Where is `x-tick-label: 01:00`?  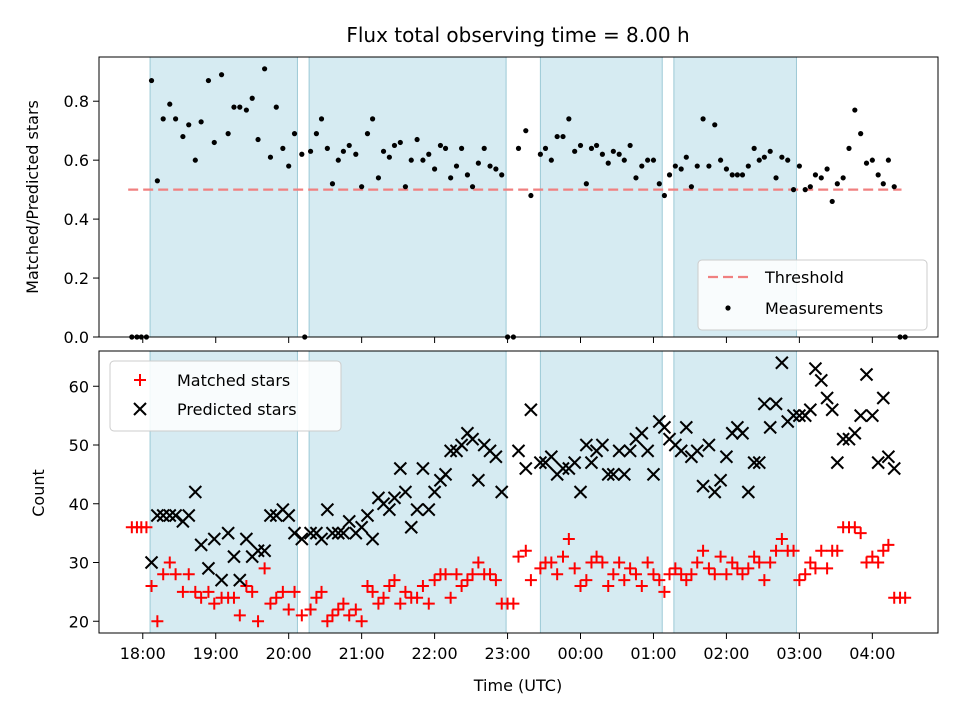
x-tick-label: 01:00 is located at coordinates (653, 653).